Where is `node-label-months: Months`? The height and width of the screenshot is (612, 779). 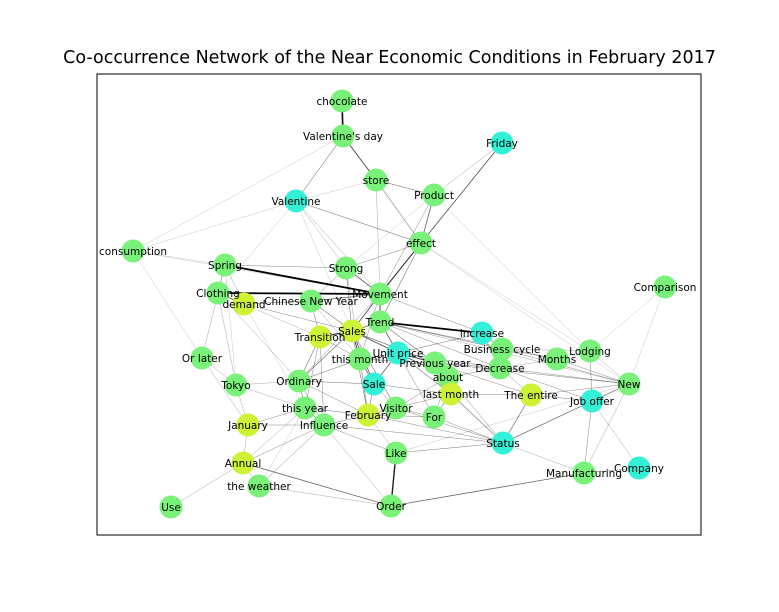 node-label-months: Months is located at coordinates (557, 360).